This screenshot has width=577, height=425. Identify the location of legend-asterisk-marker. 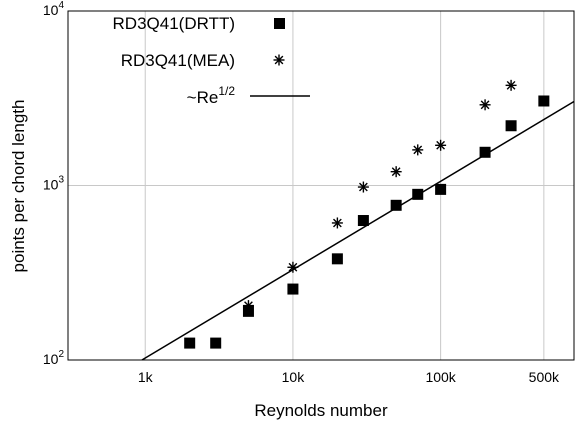
(279, 60).